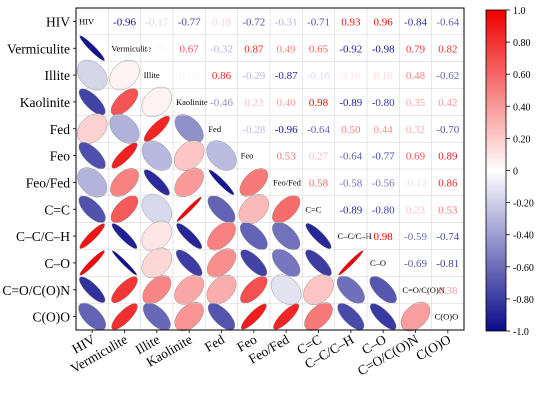 This screenshot has height=403, width=550. Describe the element at coordinates (152, 75) in the screenshot. I see `diagonal-label: Illite` at that location.